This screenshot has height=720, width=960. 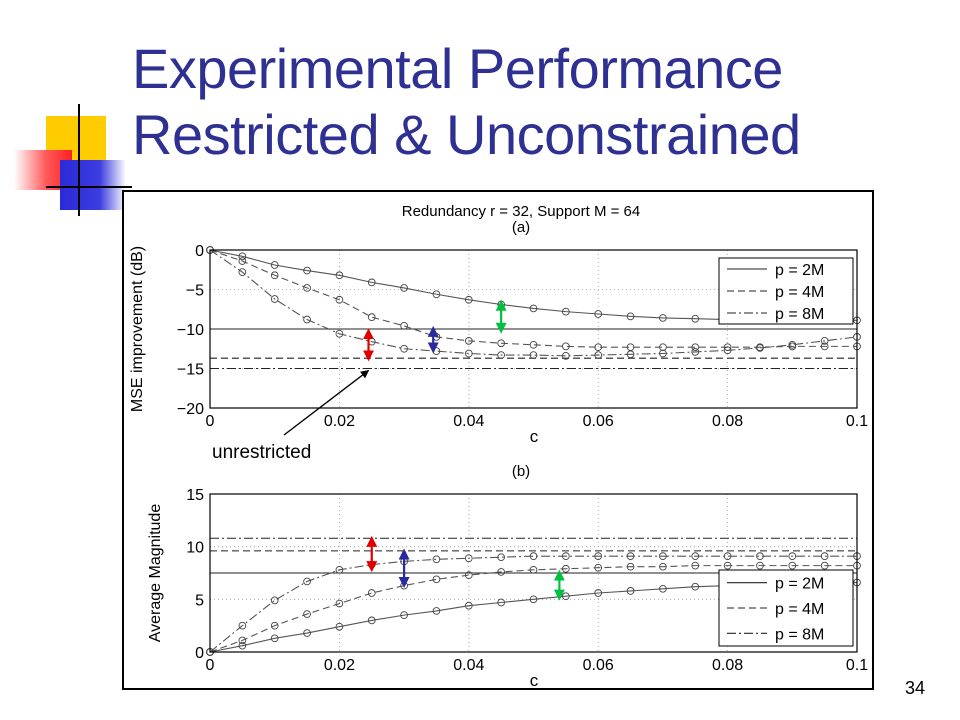 What do you see at coordinates (210, 665) in the screenshot?
I see `x-tick-label: 0` at bounding box center [210, 665].